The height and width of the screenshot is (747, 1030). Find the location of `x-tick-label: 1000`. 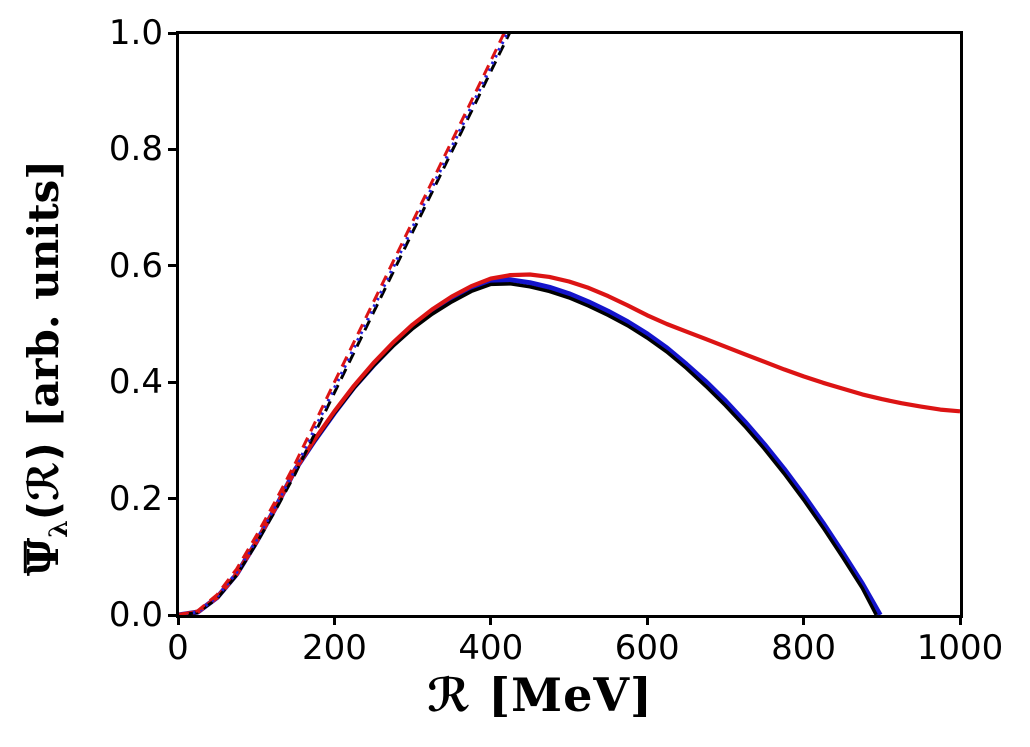

x-tick-label: 1000 is located at coordinates (960, 648).